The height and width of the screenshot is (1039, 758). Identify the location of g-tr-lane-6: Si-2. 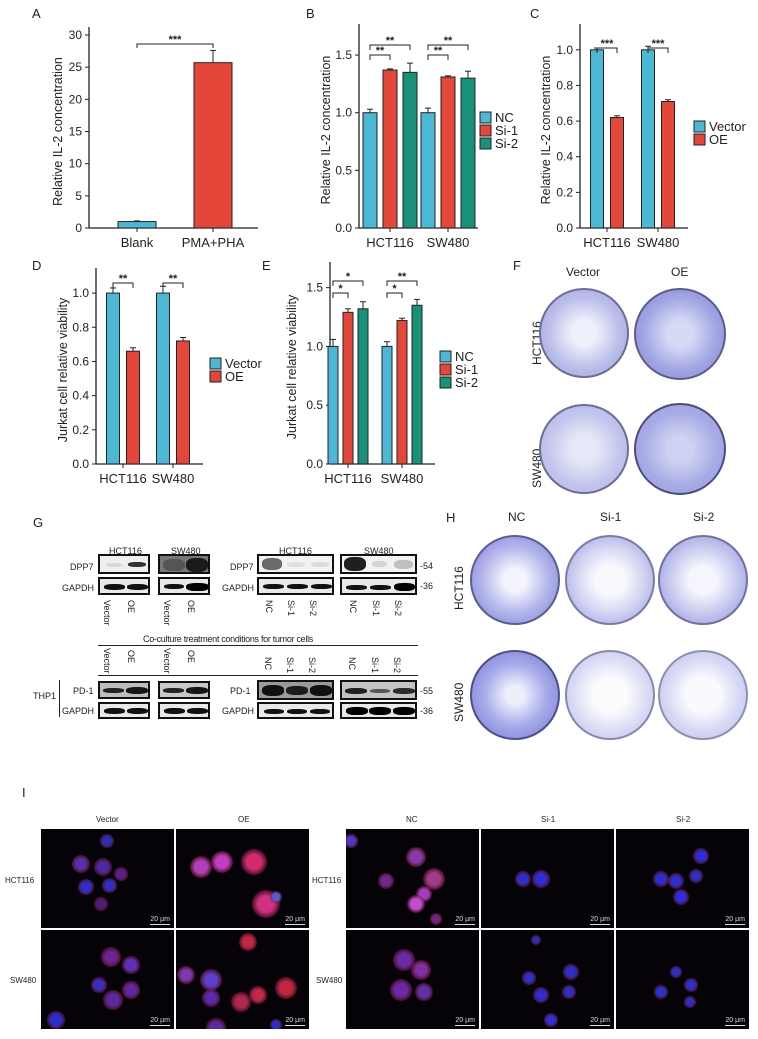
(398, 608).